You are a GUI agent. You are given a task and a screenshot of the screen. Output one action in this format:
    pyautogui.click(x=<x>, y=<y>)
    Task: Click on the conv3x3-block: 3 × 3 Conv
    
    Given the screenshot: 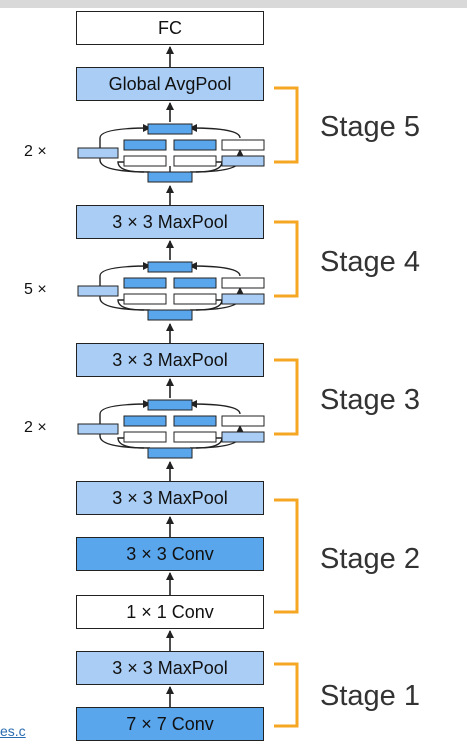 What is the action you would take?
    pyautogui.click(x=170, y=554)
    